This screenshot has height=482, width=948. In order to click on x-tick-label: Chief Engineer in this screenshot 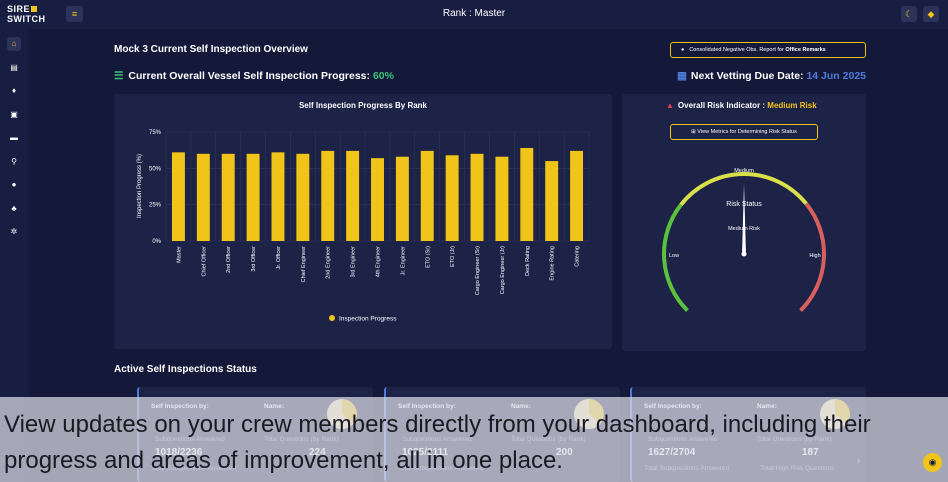, I will do `click(304, 264)`.